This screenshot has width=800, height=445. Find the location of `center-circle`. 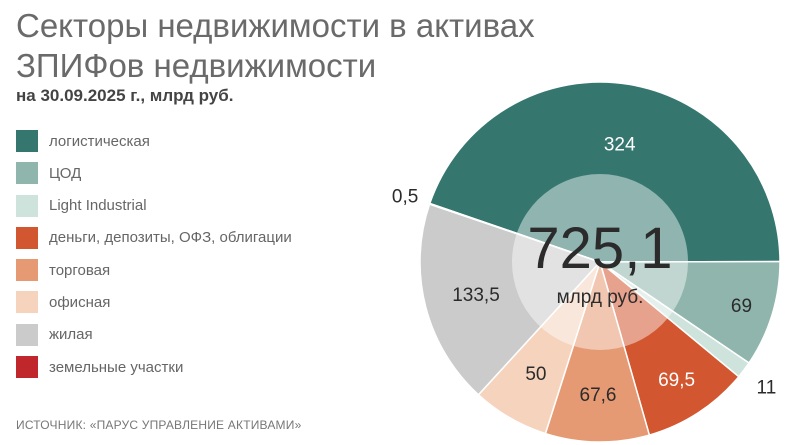

center-circle is located at coordinates (600, 262).